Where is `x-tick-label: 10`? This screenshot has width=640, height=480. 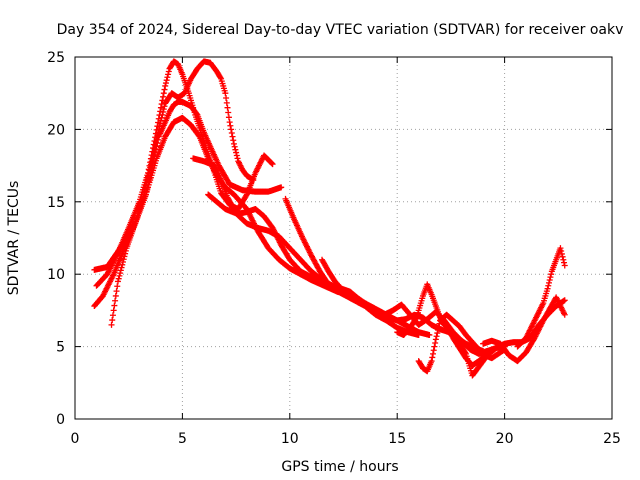
x-tick-label: 10 is located at coordinates (290, 439).